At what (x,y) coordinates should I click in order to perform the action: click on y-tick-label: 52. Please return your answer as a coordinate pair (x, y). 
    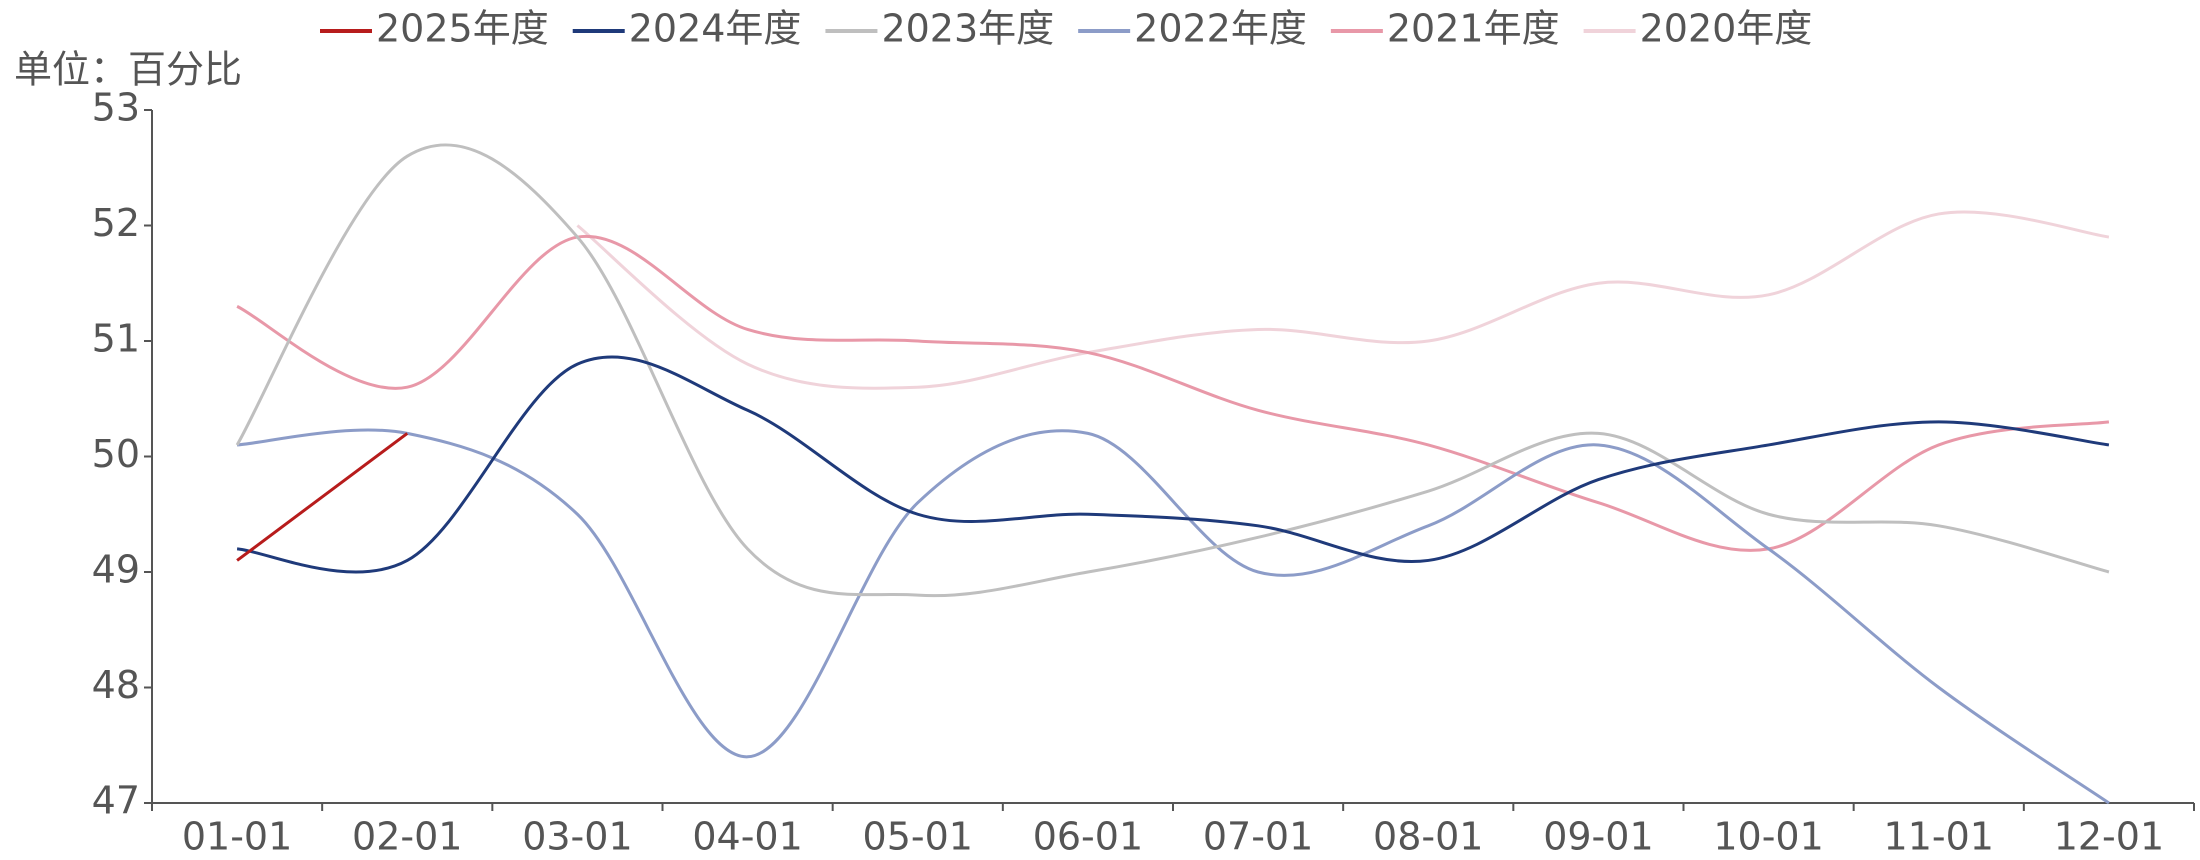
    Looking at the image, I should click on (116, 223).